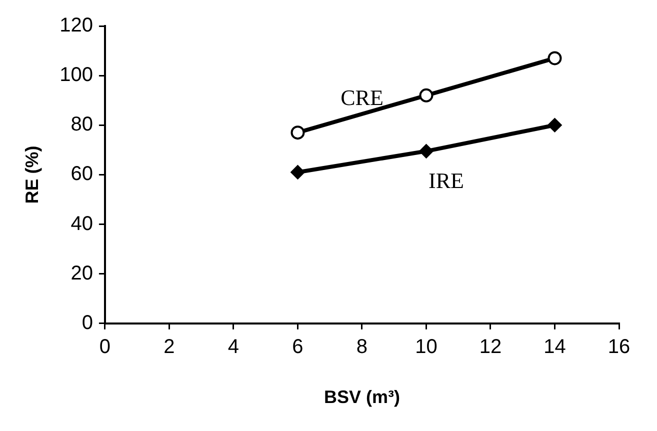 The image size is (657, 431). Describe the element at coordinates (555, 347) in the screenshot. I see `x-tick-label: 14` at that location.